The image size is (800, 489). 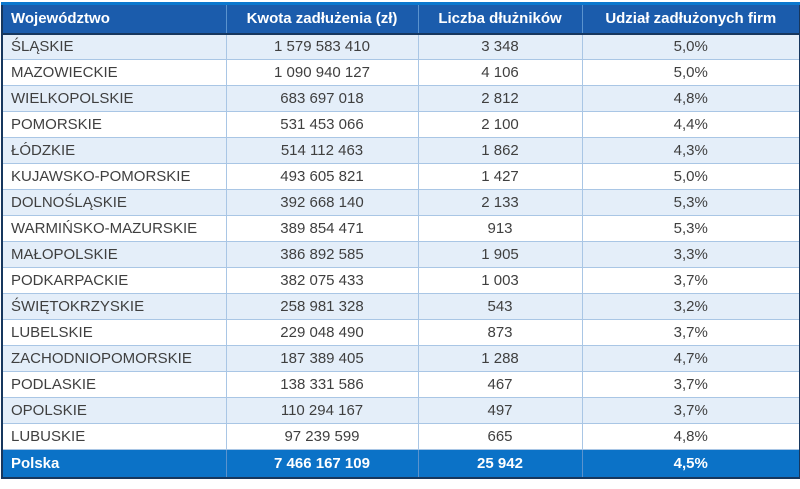 I want to click on cell-kwota: 138 331 586, so click(x=321, y=384).